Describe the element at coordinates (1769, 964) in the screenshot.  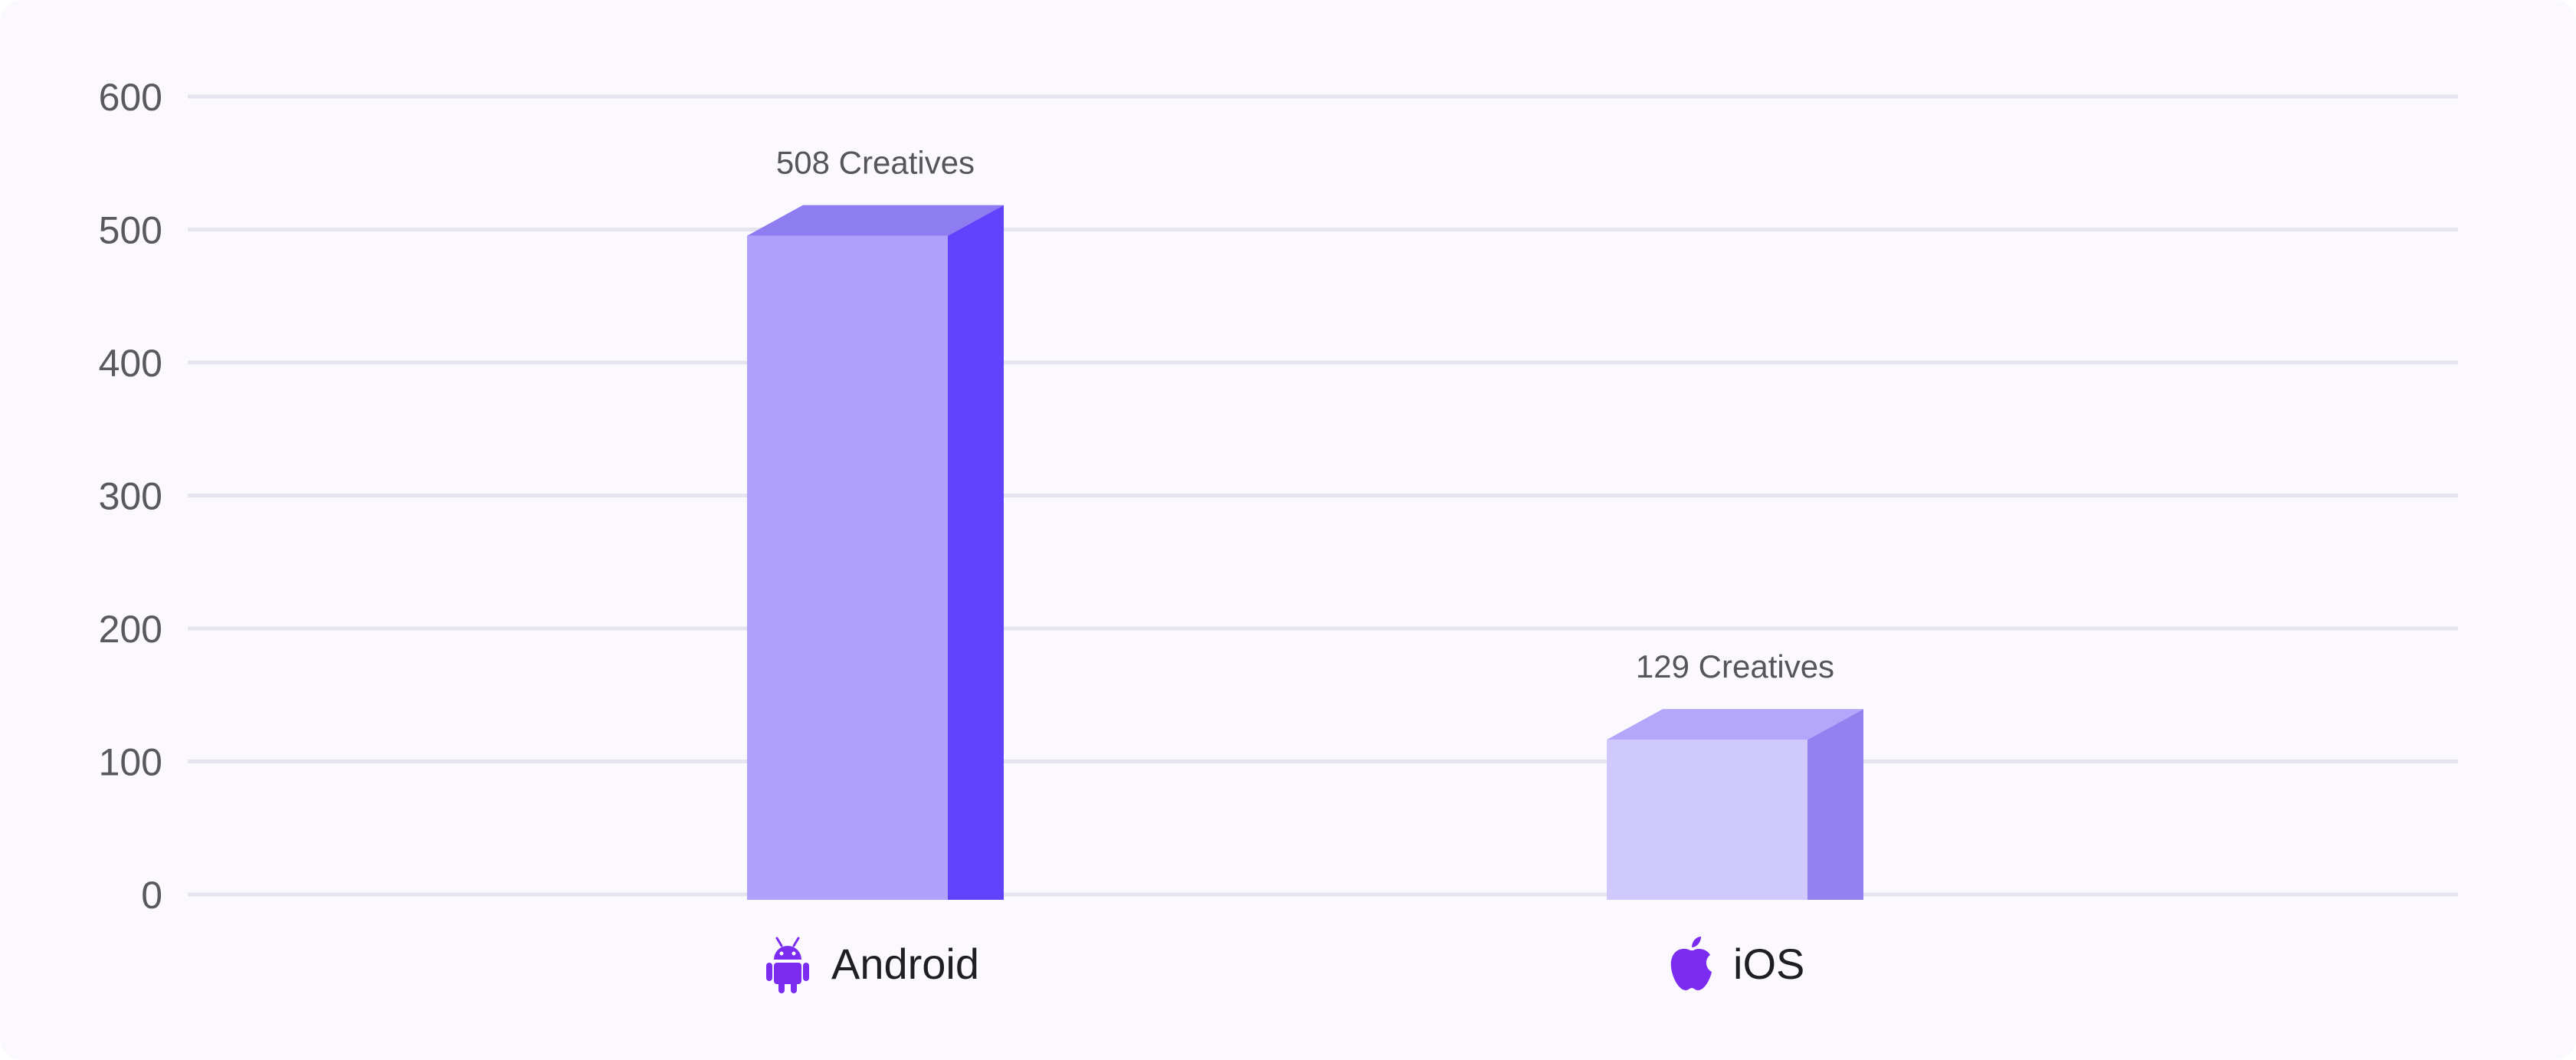
I see `category-label: iOS` at that location.